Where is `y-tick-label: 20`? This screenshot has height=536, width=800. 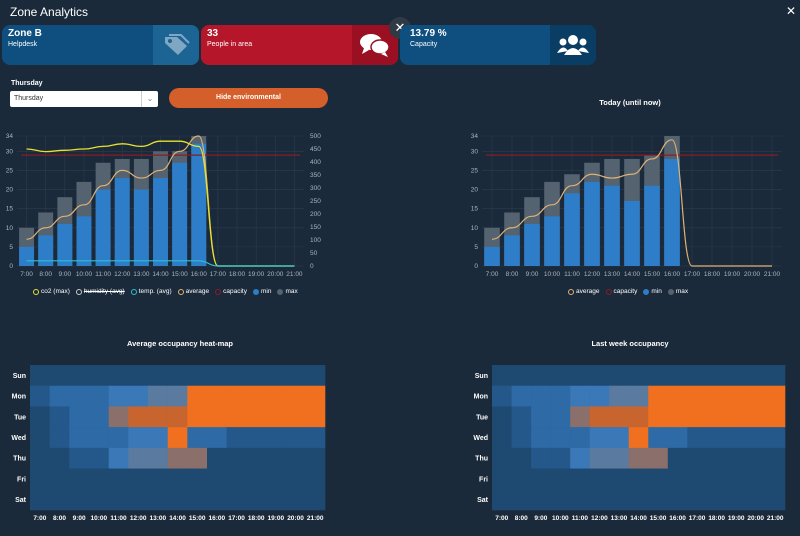
y-tick-label: 20 is located at coordinates (475, 190).